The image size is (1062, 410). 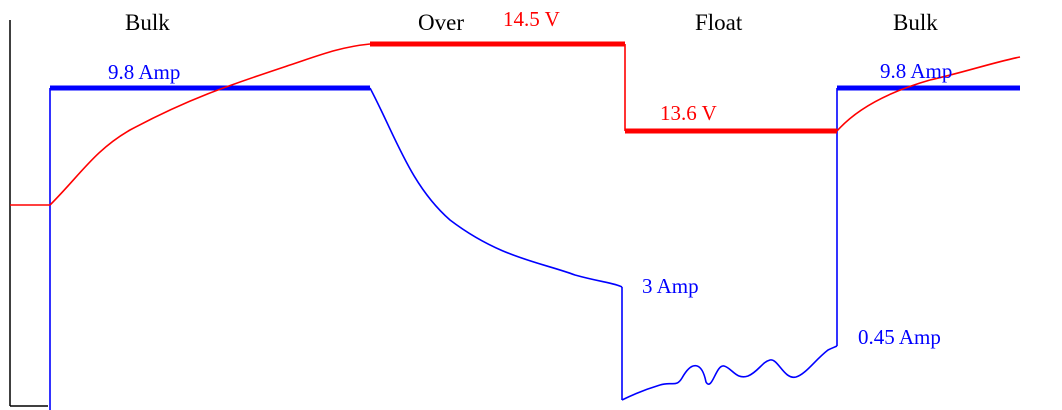 I want to click on label-voltage-over: 14.5 V, so click(x=531, y=19).